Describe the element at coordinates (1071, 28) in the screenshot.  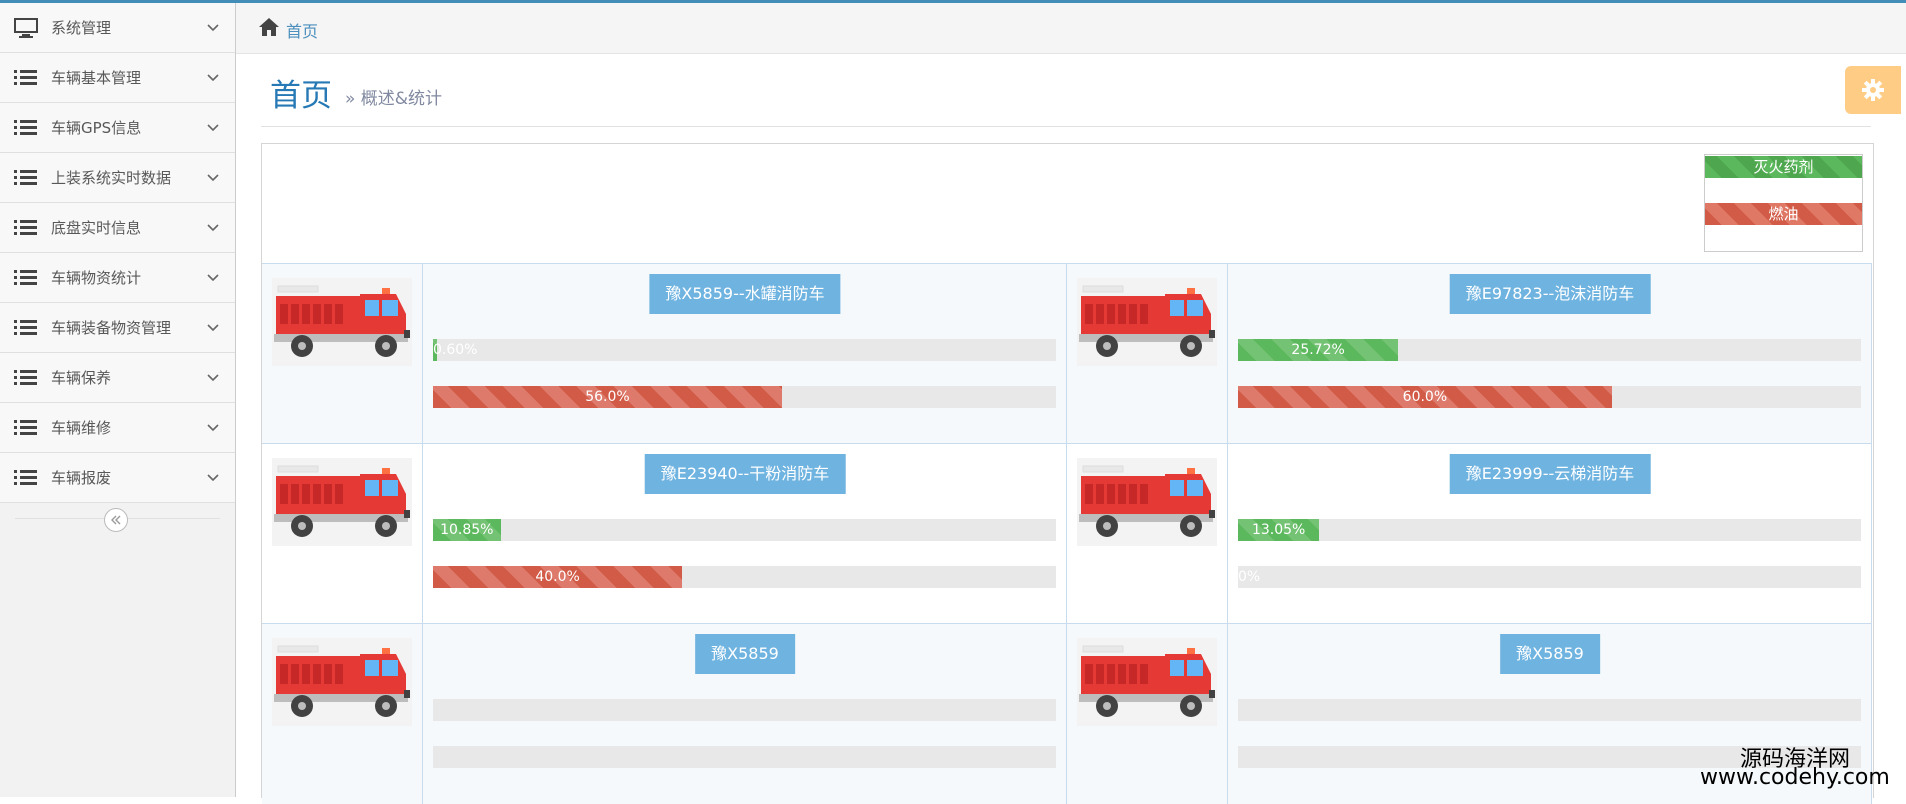
I see `breadcrumb: 首页` at that location.